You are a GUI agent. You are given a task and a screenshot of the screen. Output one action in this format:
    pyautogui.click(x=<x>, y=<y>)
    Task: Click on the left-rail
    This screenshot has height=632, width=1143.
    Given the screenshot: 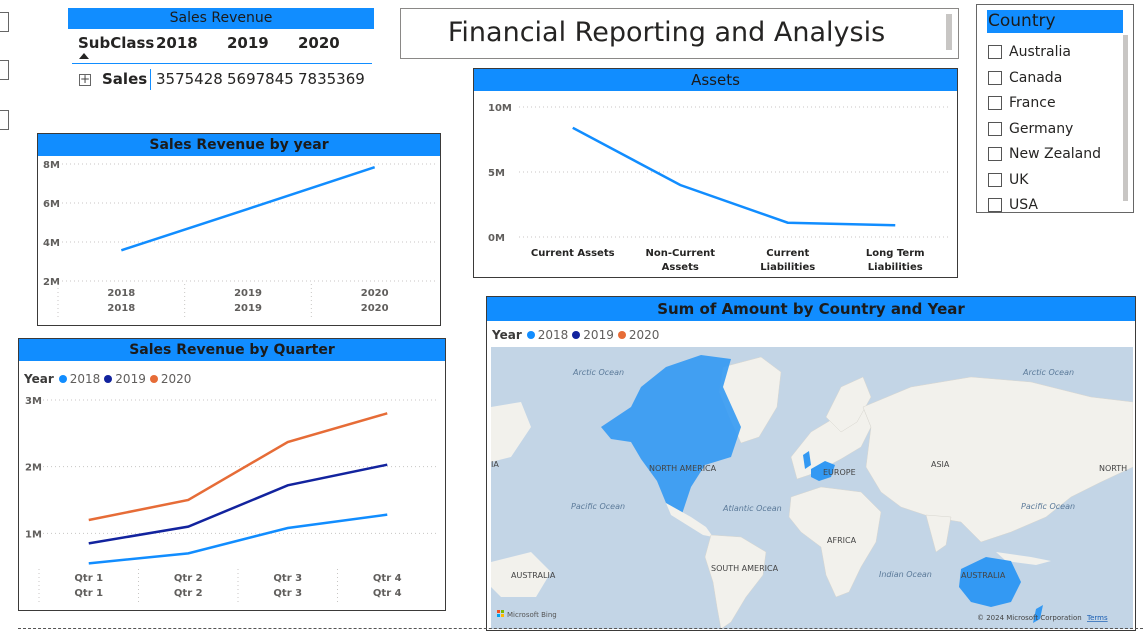 What is the action you would take?
    pyautogui.click(x=6, y=316)
    